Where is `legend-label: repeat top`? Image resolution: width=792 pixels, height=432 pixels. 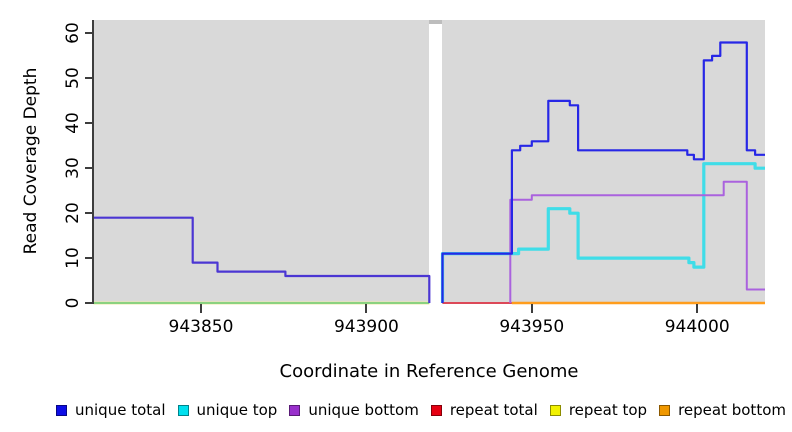
legend-label: repeat top is located at coordinates (608, 410).